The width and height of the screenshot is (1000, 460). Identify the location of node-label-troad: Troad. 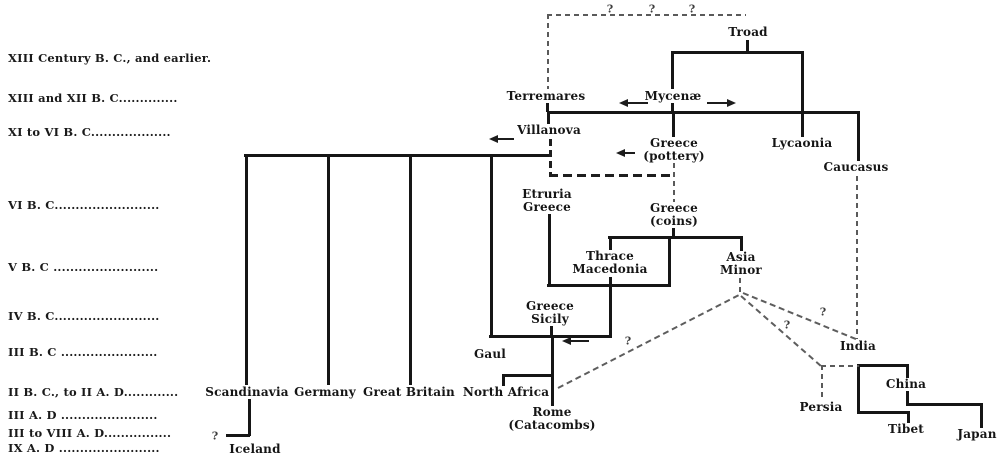
(748, 32).